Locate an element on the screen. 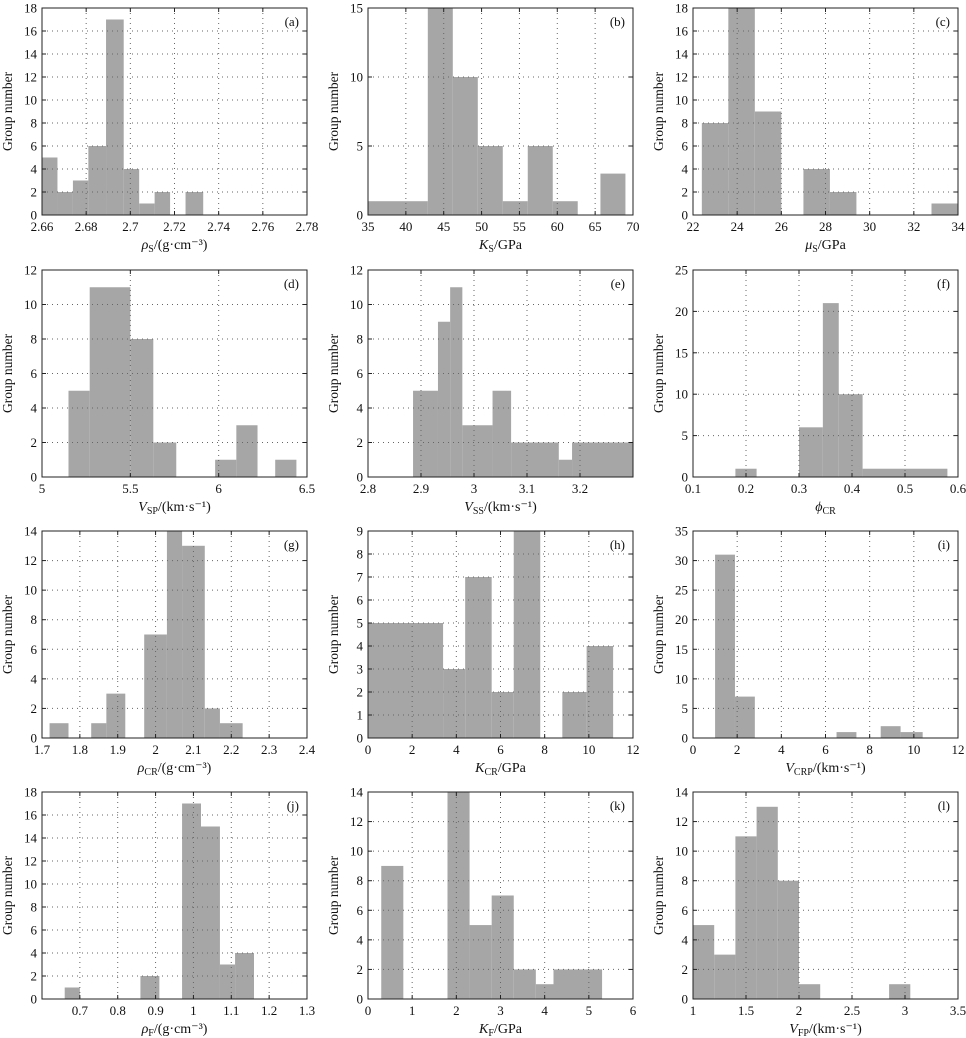 The image size is (966, 1038). x-tick-label: 24 is located at coordinates (738, 226).